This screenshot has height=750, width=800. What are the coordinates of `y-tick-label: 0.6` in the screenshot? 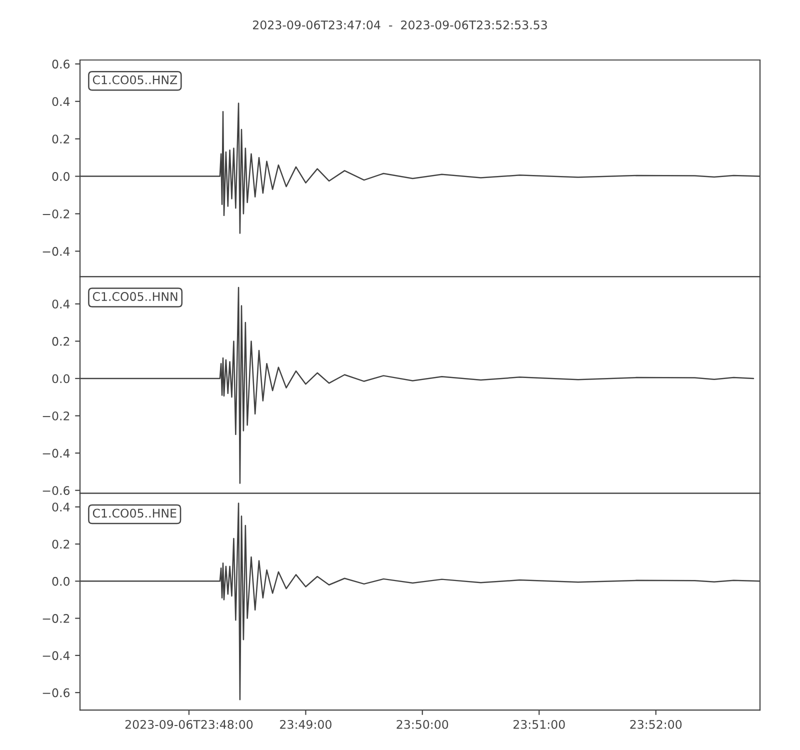 It's located at (61, 64).